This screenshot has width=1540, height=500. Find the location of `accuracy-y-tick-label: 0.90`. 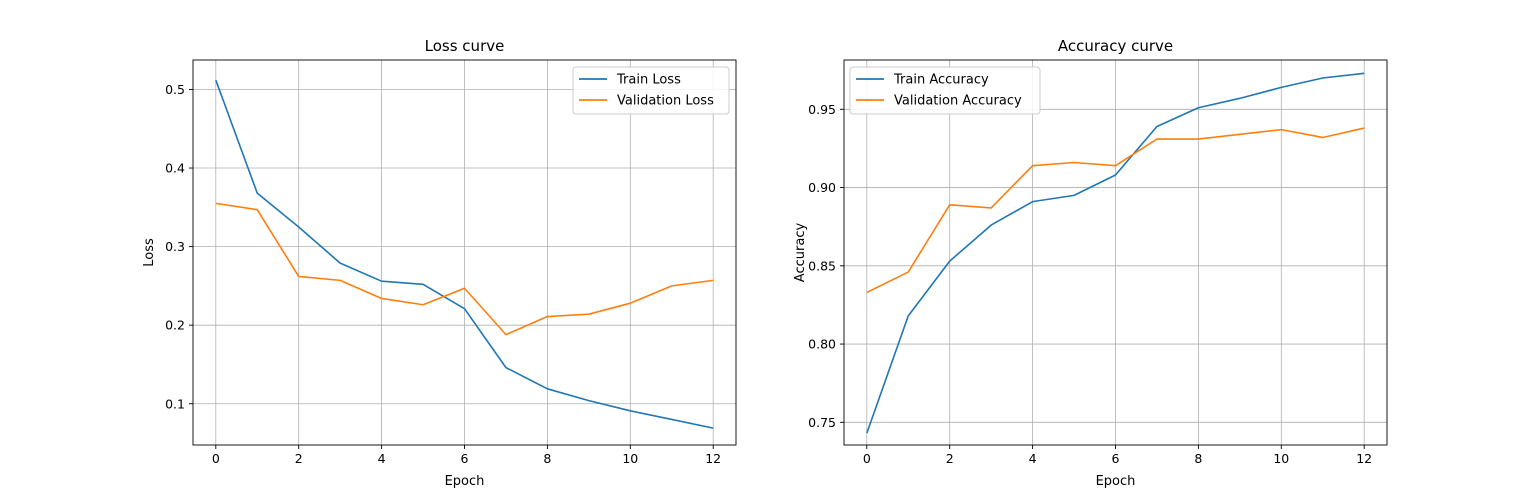

accuracy-y-tick-label: 0.90 is located at coordinates (822, 187).